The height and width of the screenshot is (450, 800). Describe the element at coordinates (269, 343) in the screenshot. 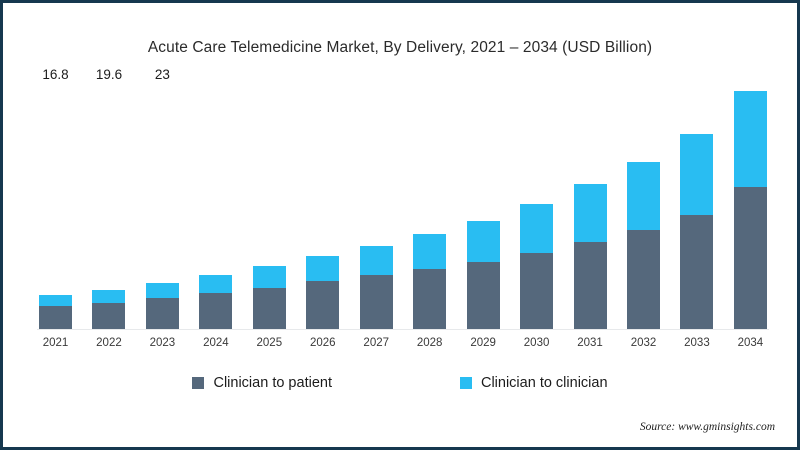

I see `x-axis-tick-2025: 2025` at that location.